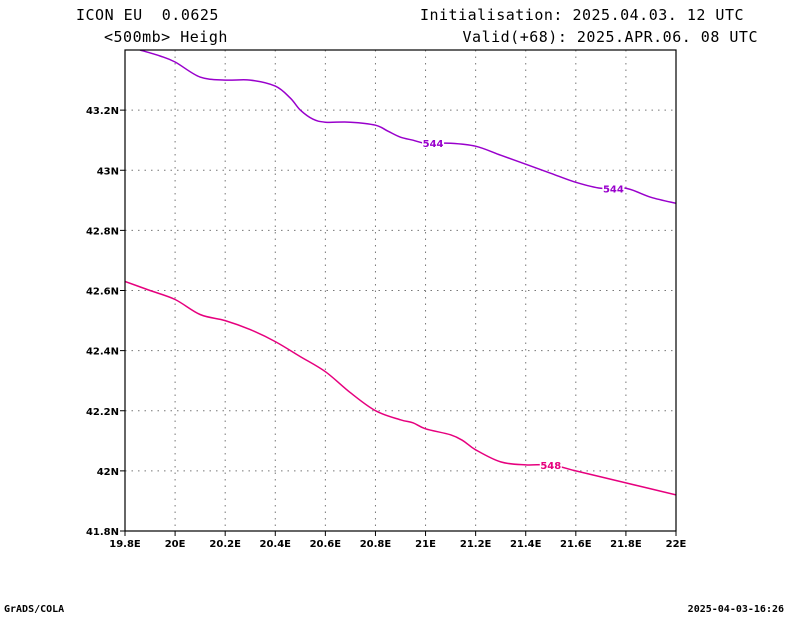  Describe the element at coordinates (276, 544) in the screenshot. I see `x-tick-label: 20.4E` at that location.